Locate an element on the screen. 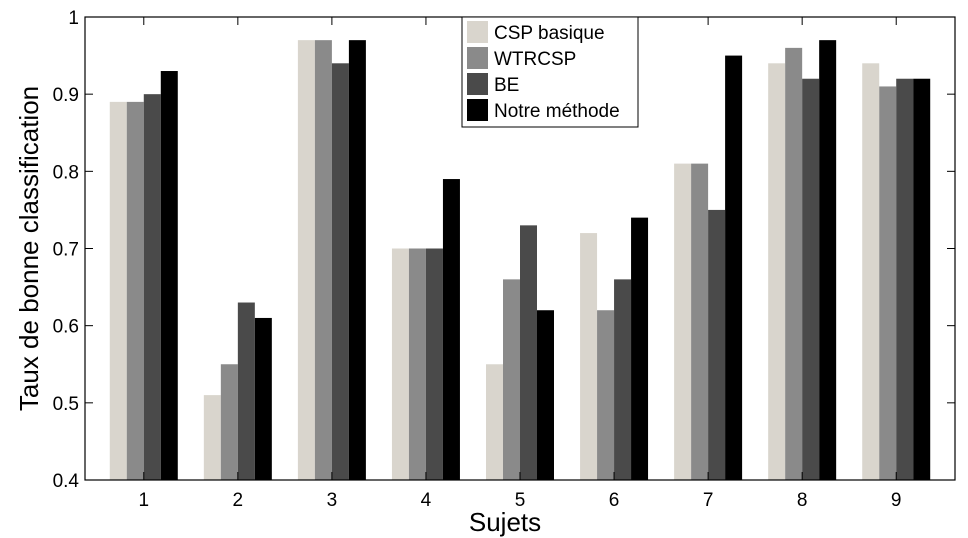 This screenshot has height=538, width=968. y-tick-label: 0.8 is located at coordinates (66, 172).